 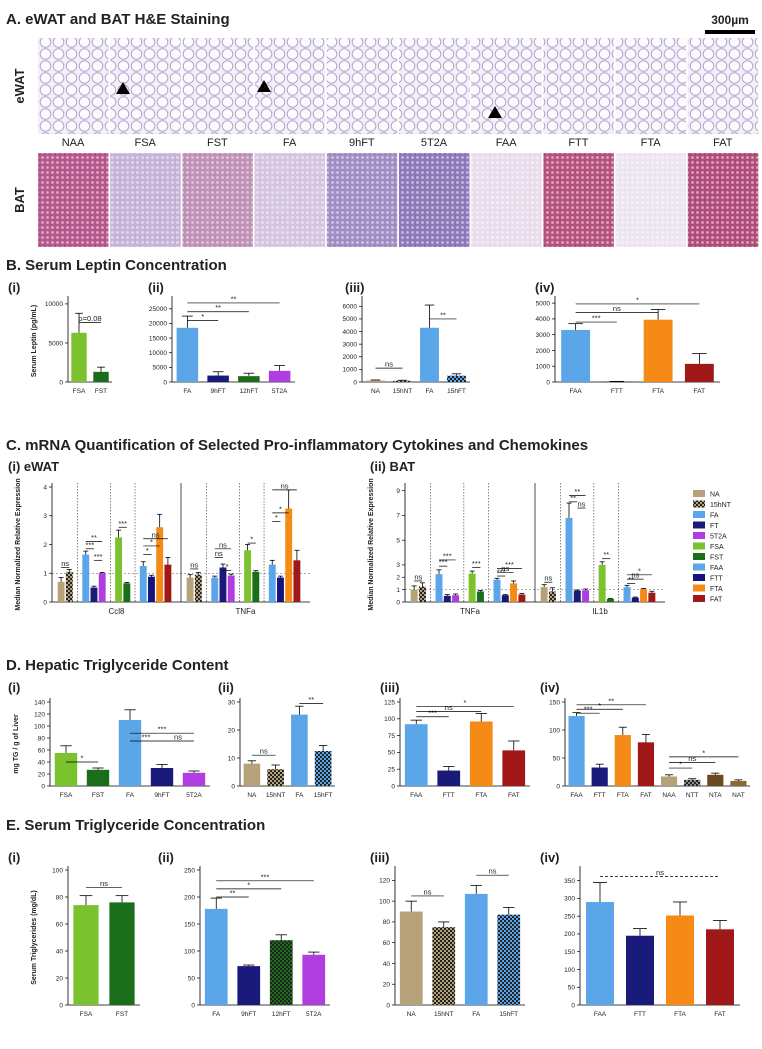 What do you see at coordinates (161, 795) in the screenshot?
I see `x-tick-label: 9hFT` at bounding box center [161, 795].